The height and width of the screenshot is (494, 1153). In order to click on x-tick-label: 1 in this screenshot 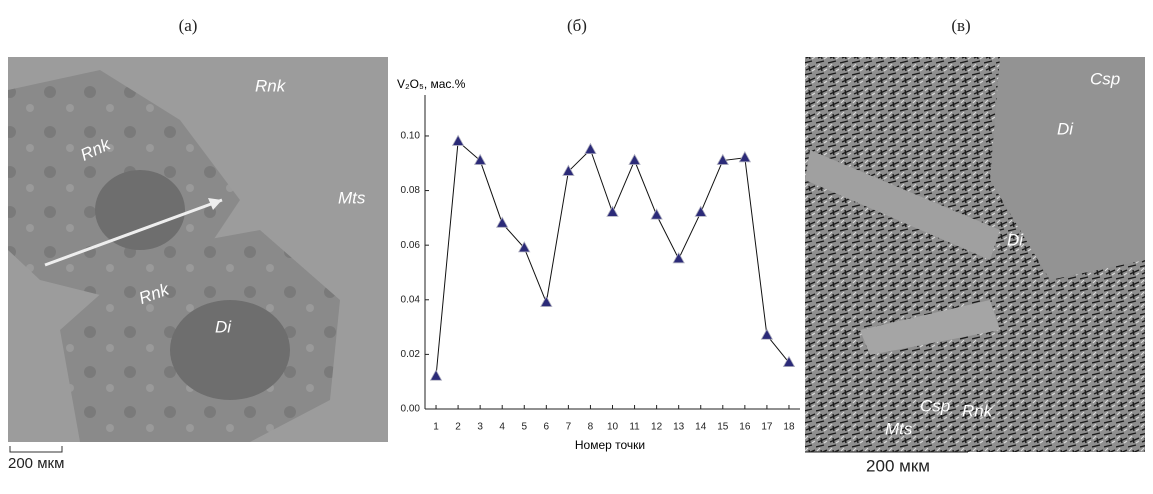, I will do `click(436, 427)`.